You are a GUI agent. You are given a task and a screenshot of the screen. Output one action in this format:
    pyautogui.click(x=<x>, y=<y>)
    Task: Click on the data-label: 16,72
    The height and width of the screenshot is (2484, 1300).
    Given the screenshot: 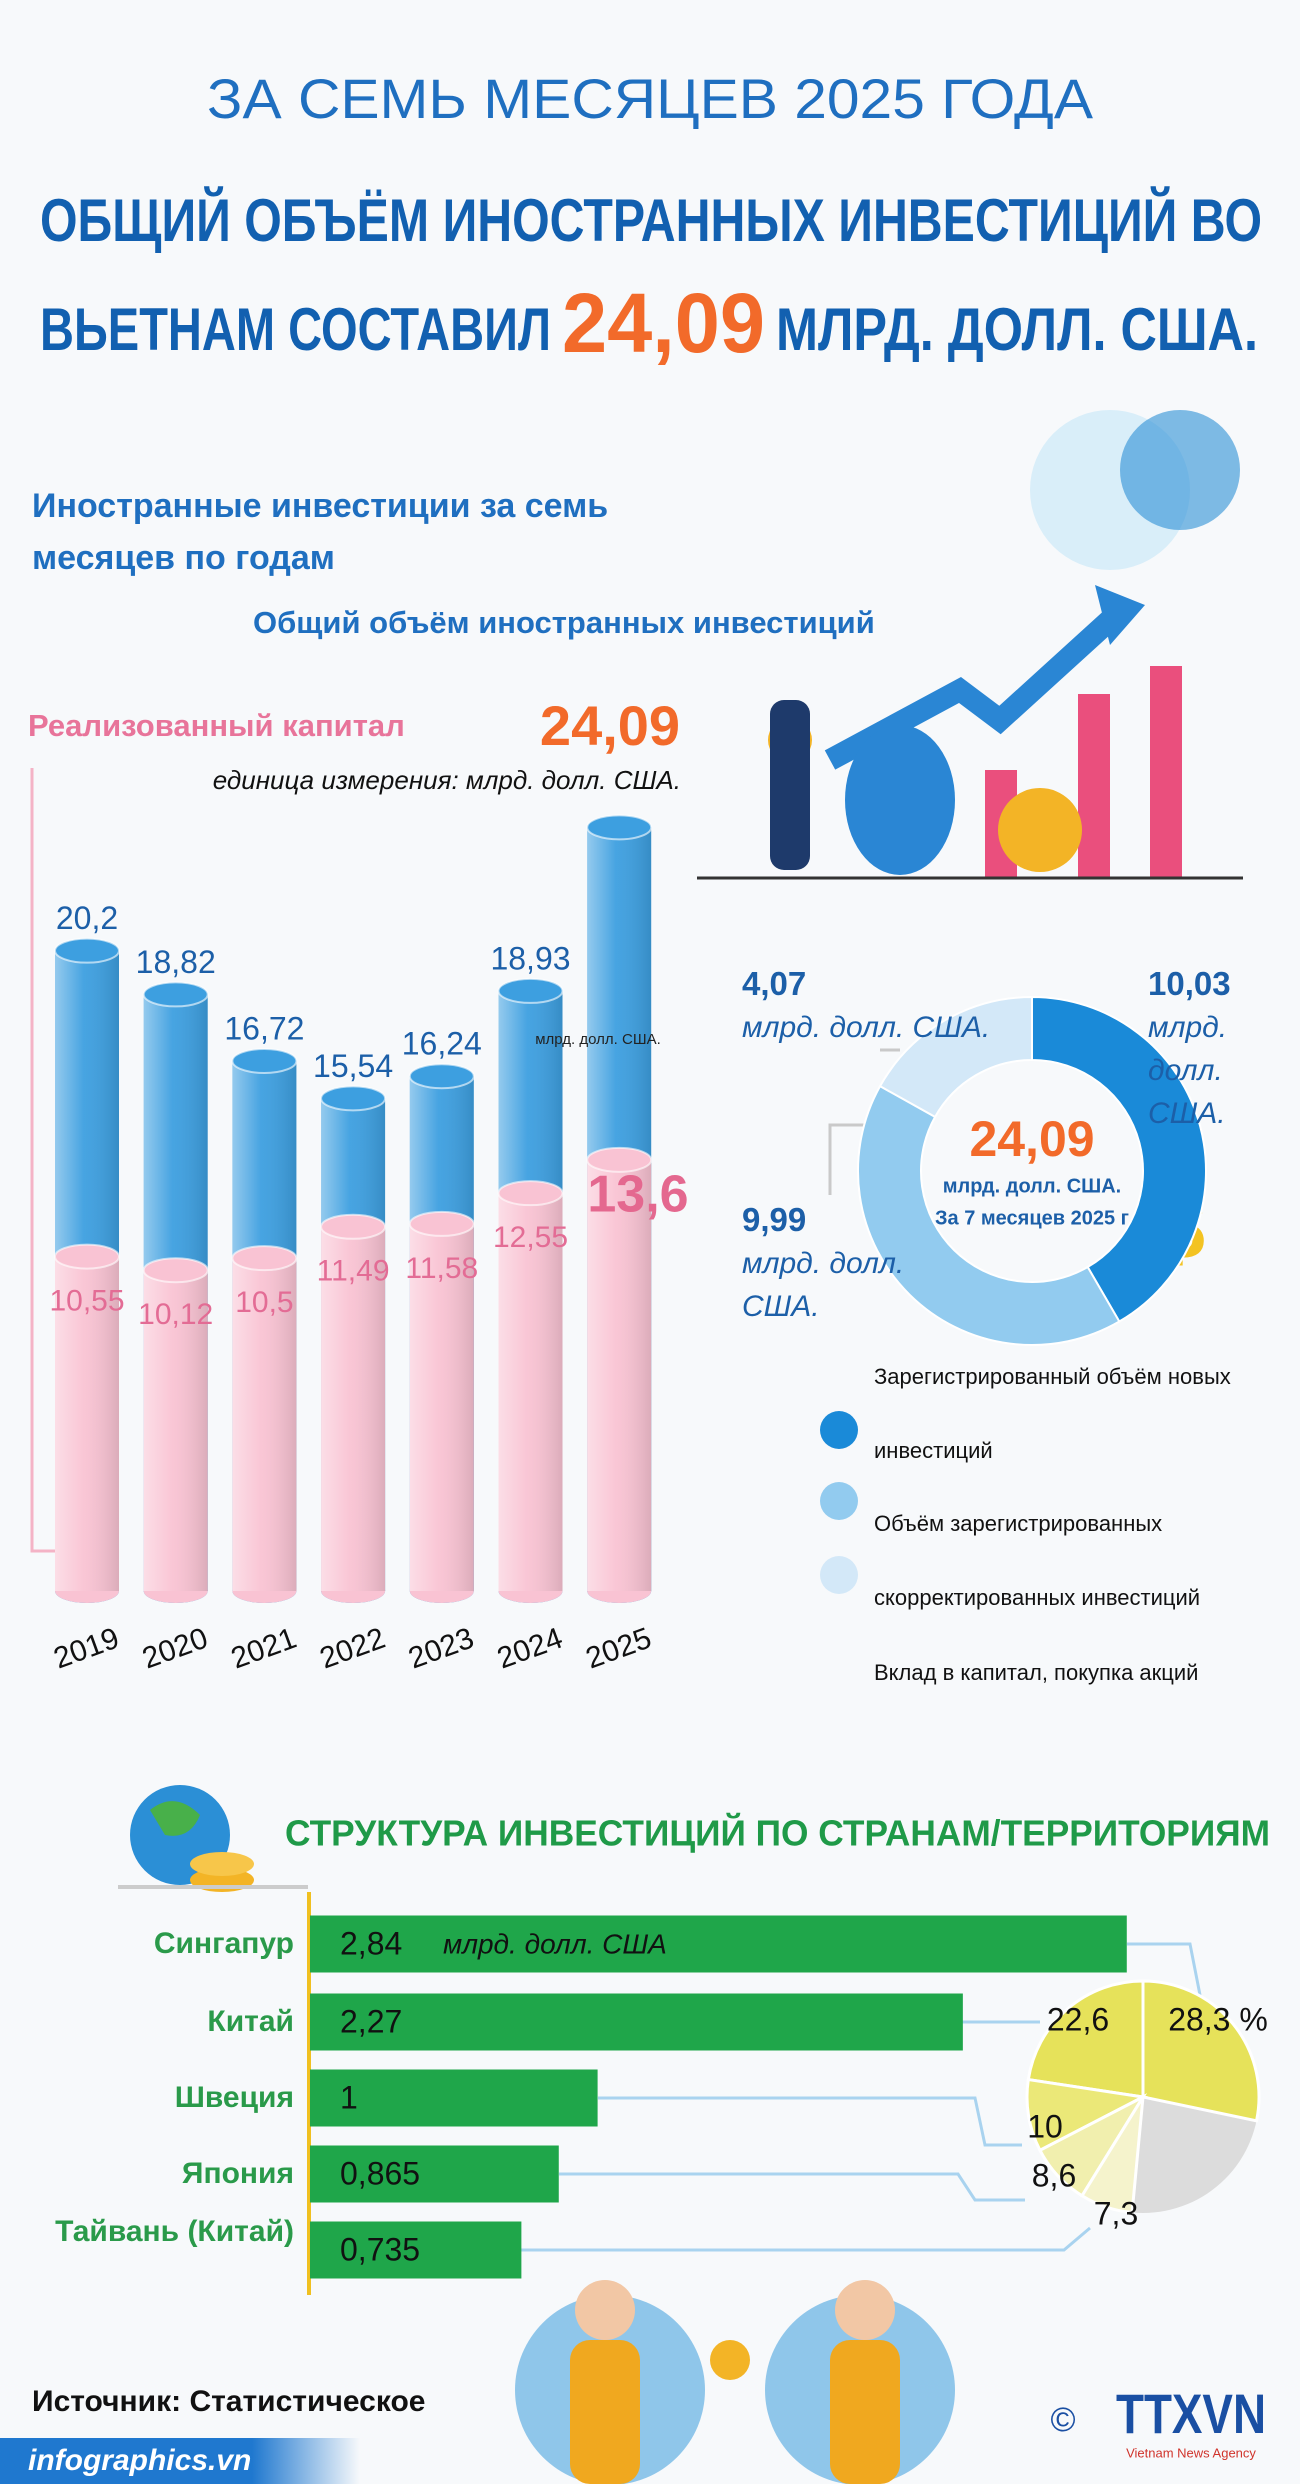 What is the action you would take?
    pyautogui.click(x=264, y=1028)
    